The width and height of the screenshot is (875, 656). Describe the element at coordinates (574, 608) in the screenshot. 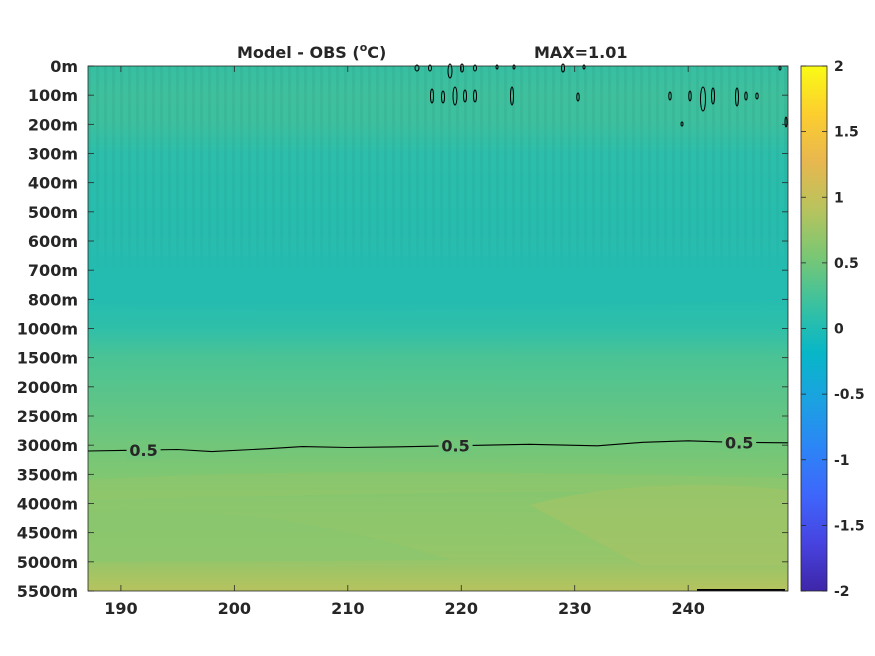

I see `x-tick-label: 230` at that location.